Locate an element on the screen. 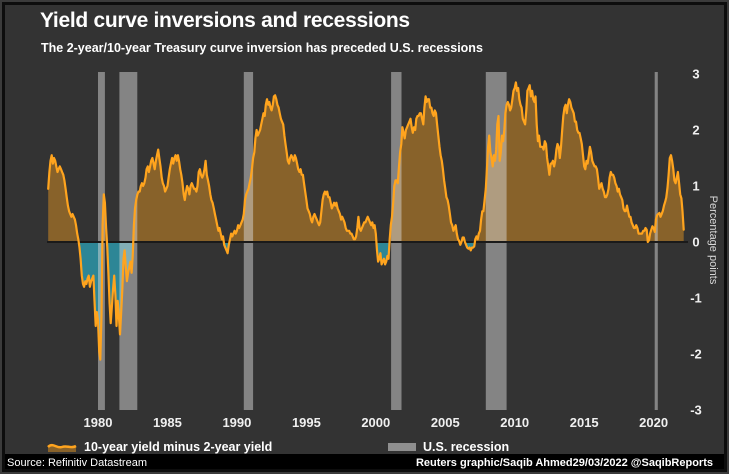 This screenshot has height=474, width=729. x-axis-labels: 1980 1985 1990 1995 2000 2005 2010 2015 2020 is located at coordinates (376, 422).